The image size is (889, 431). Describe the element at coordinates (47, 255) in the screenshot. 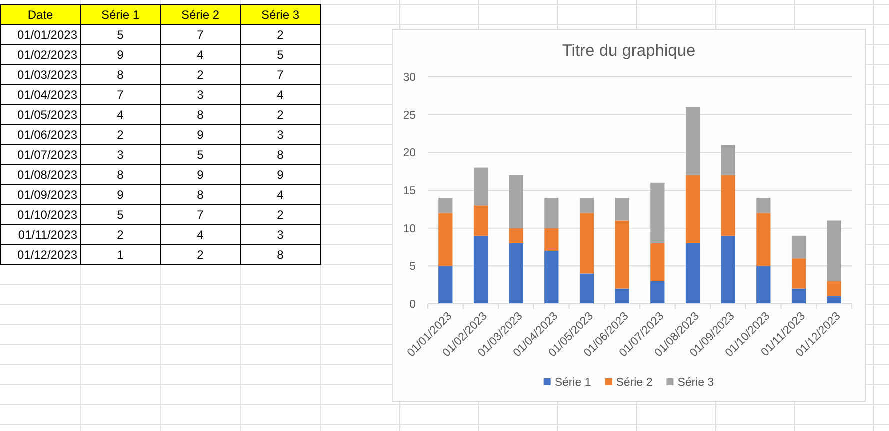

I see `y-tick-label: 01/12/2023` at that location.